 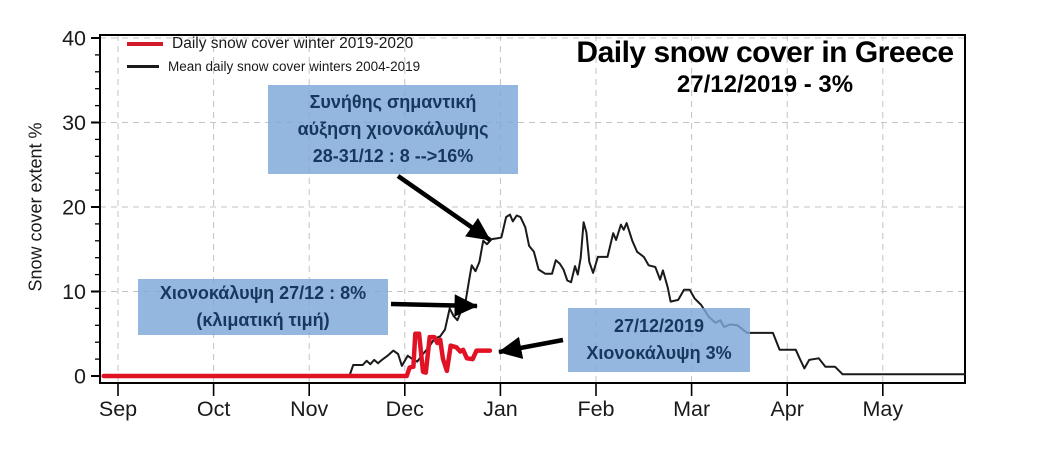 What do you see at coordinates (74, 39) in the screenshot?
I see `y-tick-label: 40` at bounding box center [74, 39].